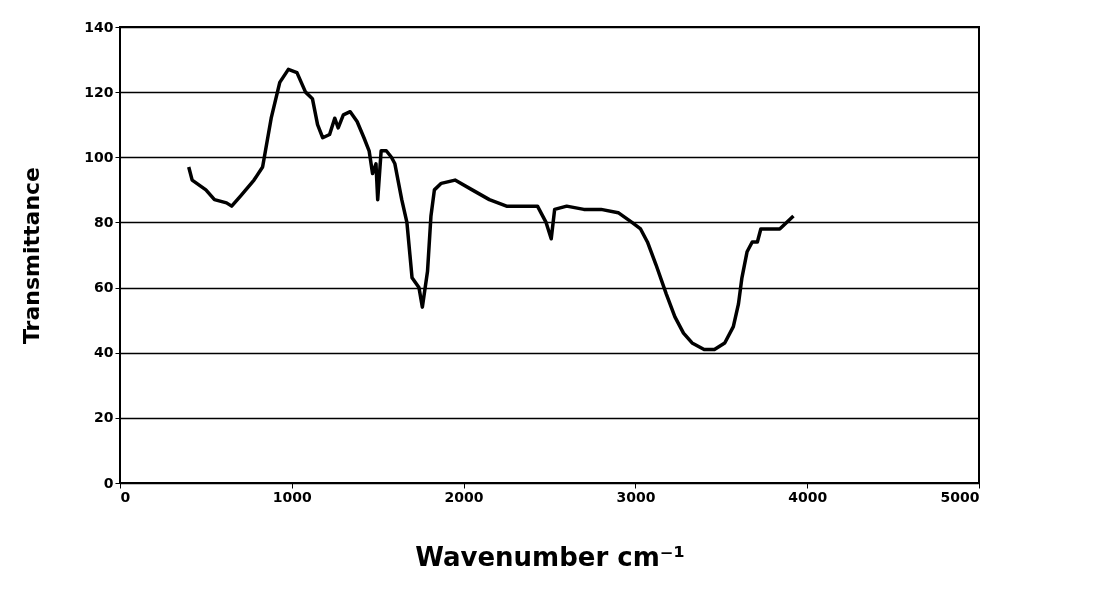 This screenshot has width=1098, height=607. Describe the element at coordinates (99, 156) in the screenshot. I see `y-tick-label: 100` at that location.